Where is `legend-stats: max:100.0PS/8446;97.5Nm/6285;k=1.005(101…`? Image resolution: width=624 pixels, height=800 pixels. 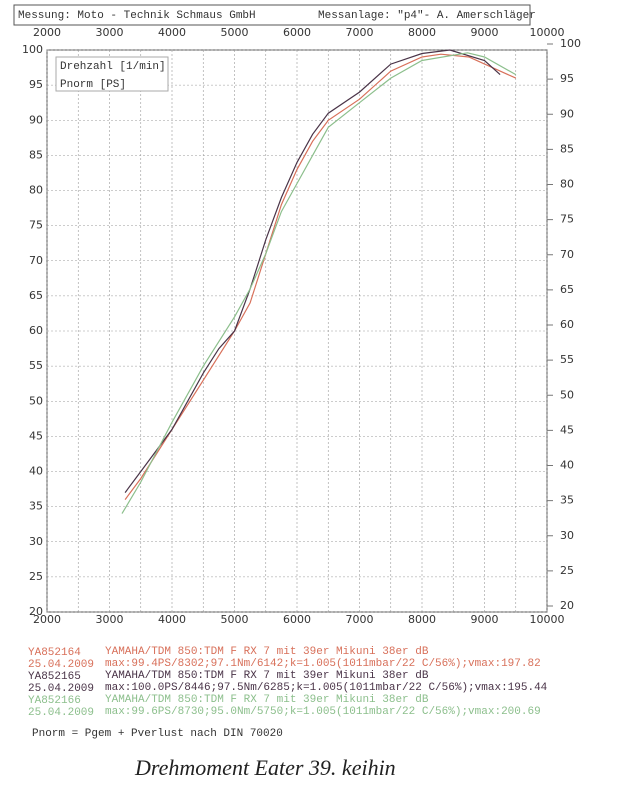 legend-stats: max:100.0PS/8446;97.5Nm/6285;k=1.005(101… is located at coordinates (326, 688).